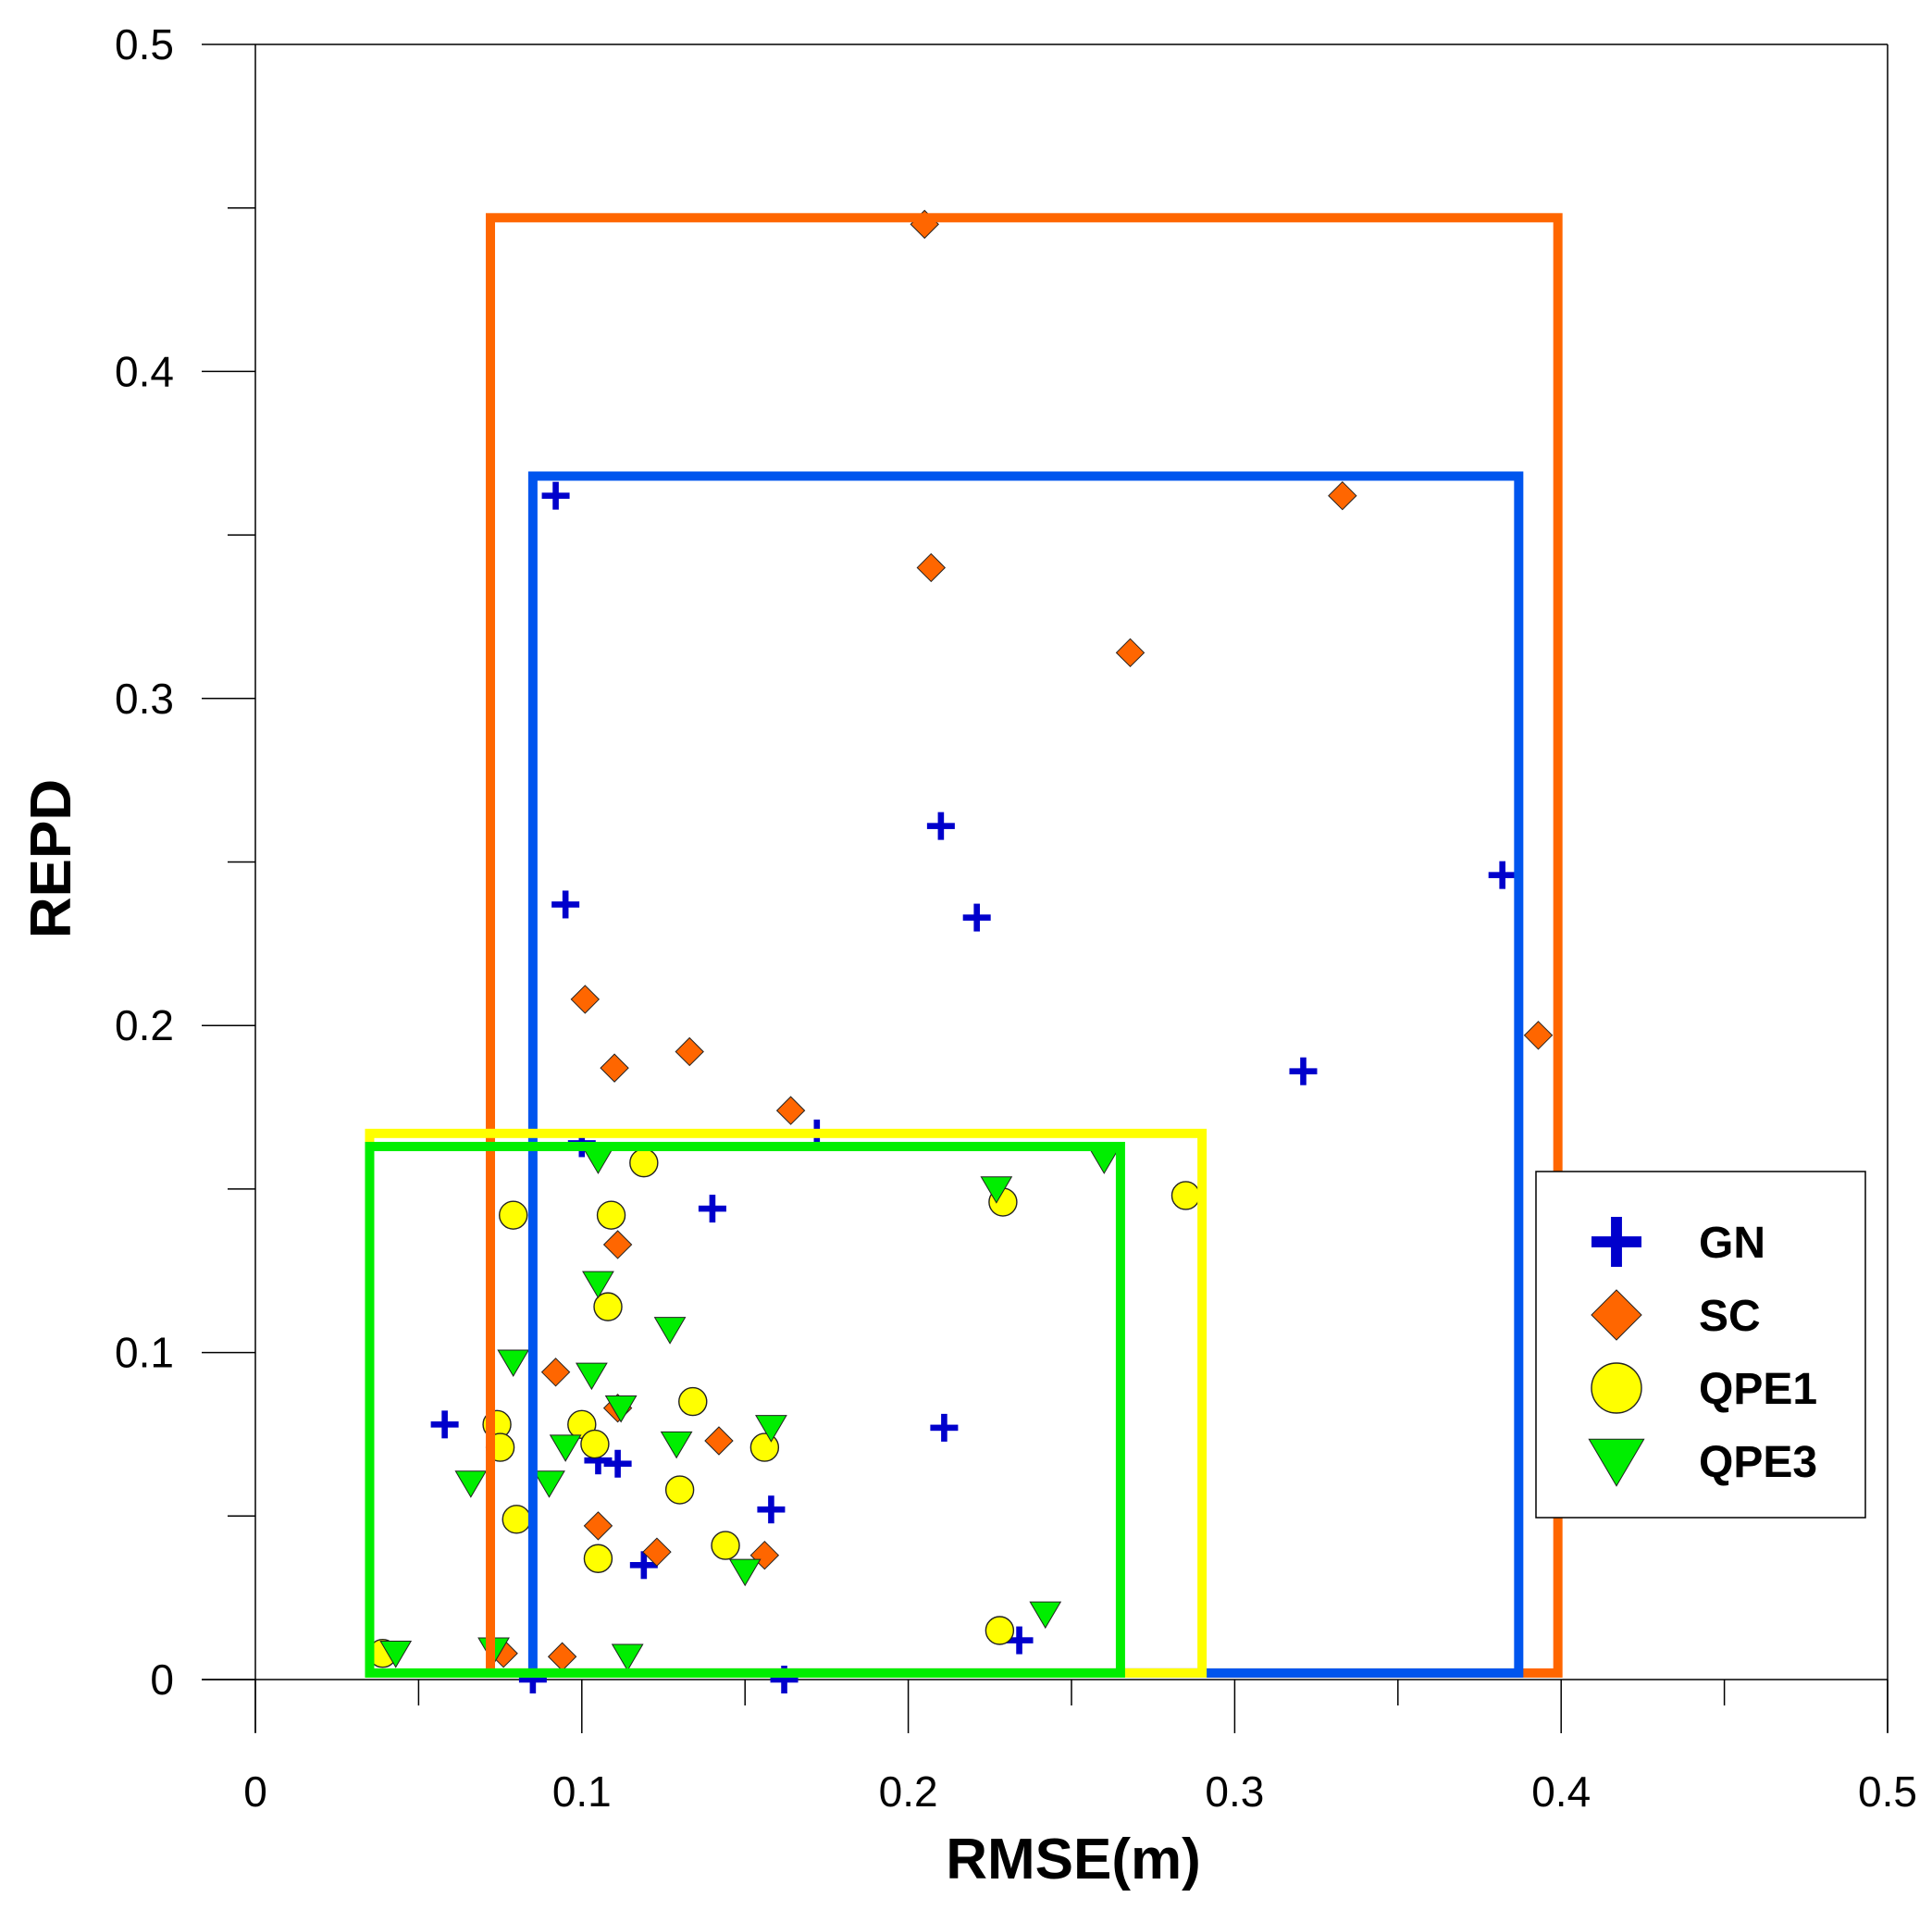  Describe the element at coordinates (144, 1025) in the screenshot. I see `y-tick-label: 0.2` at that location.